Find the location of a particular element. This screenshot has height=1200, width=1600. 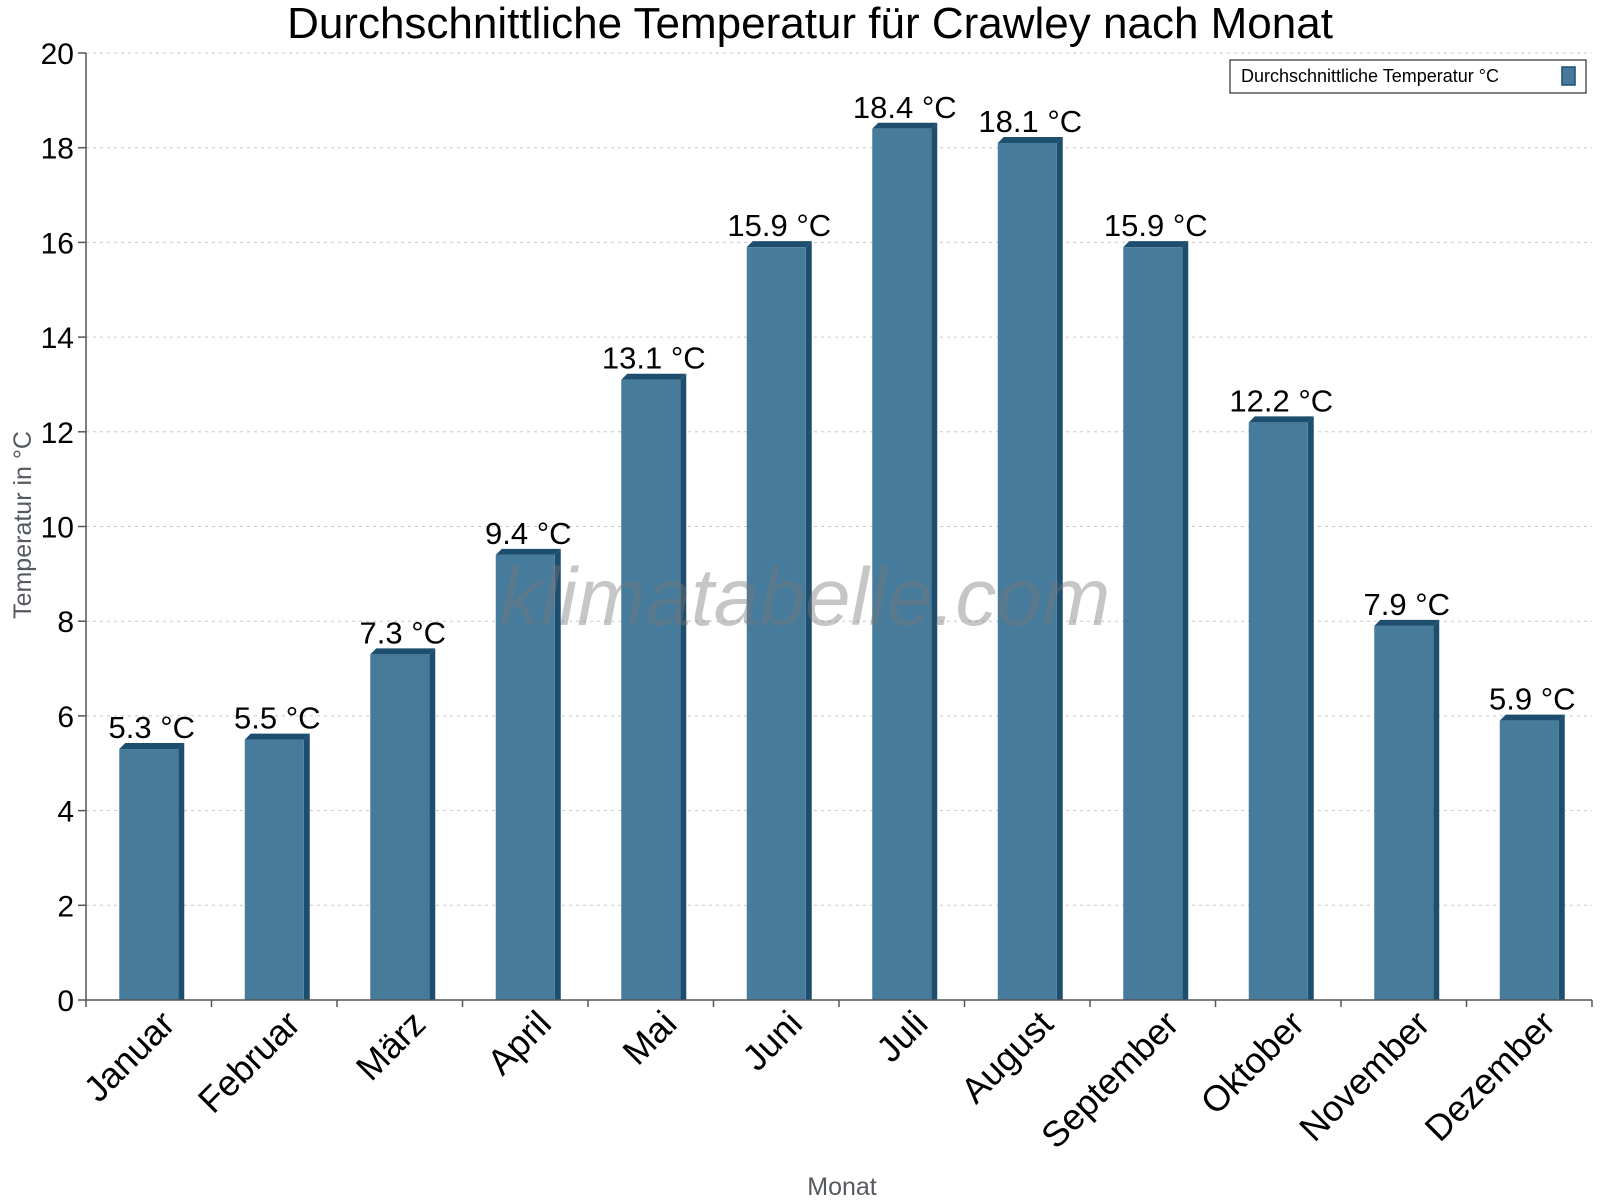

x-tick-label: Dezember is located at coordinates (1489, 1076).